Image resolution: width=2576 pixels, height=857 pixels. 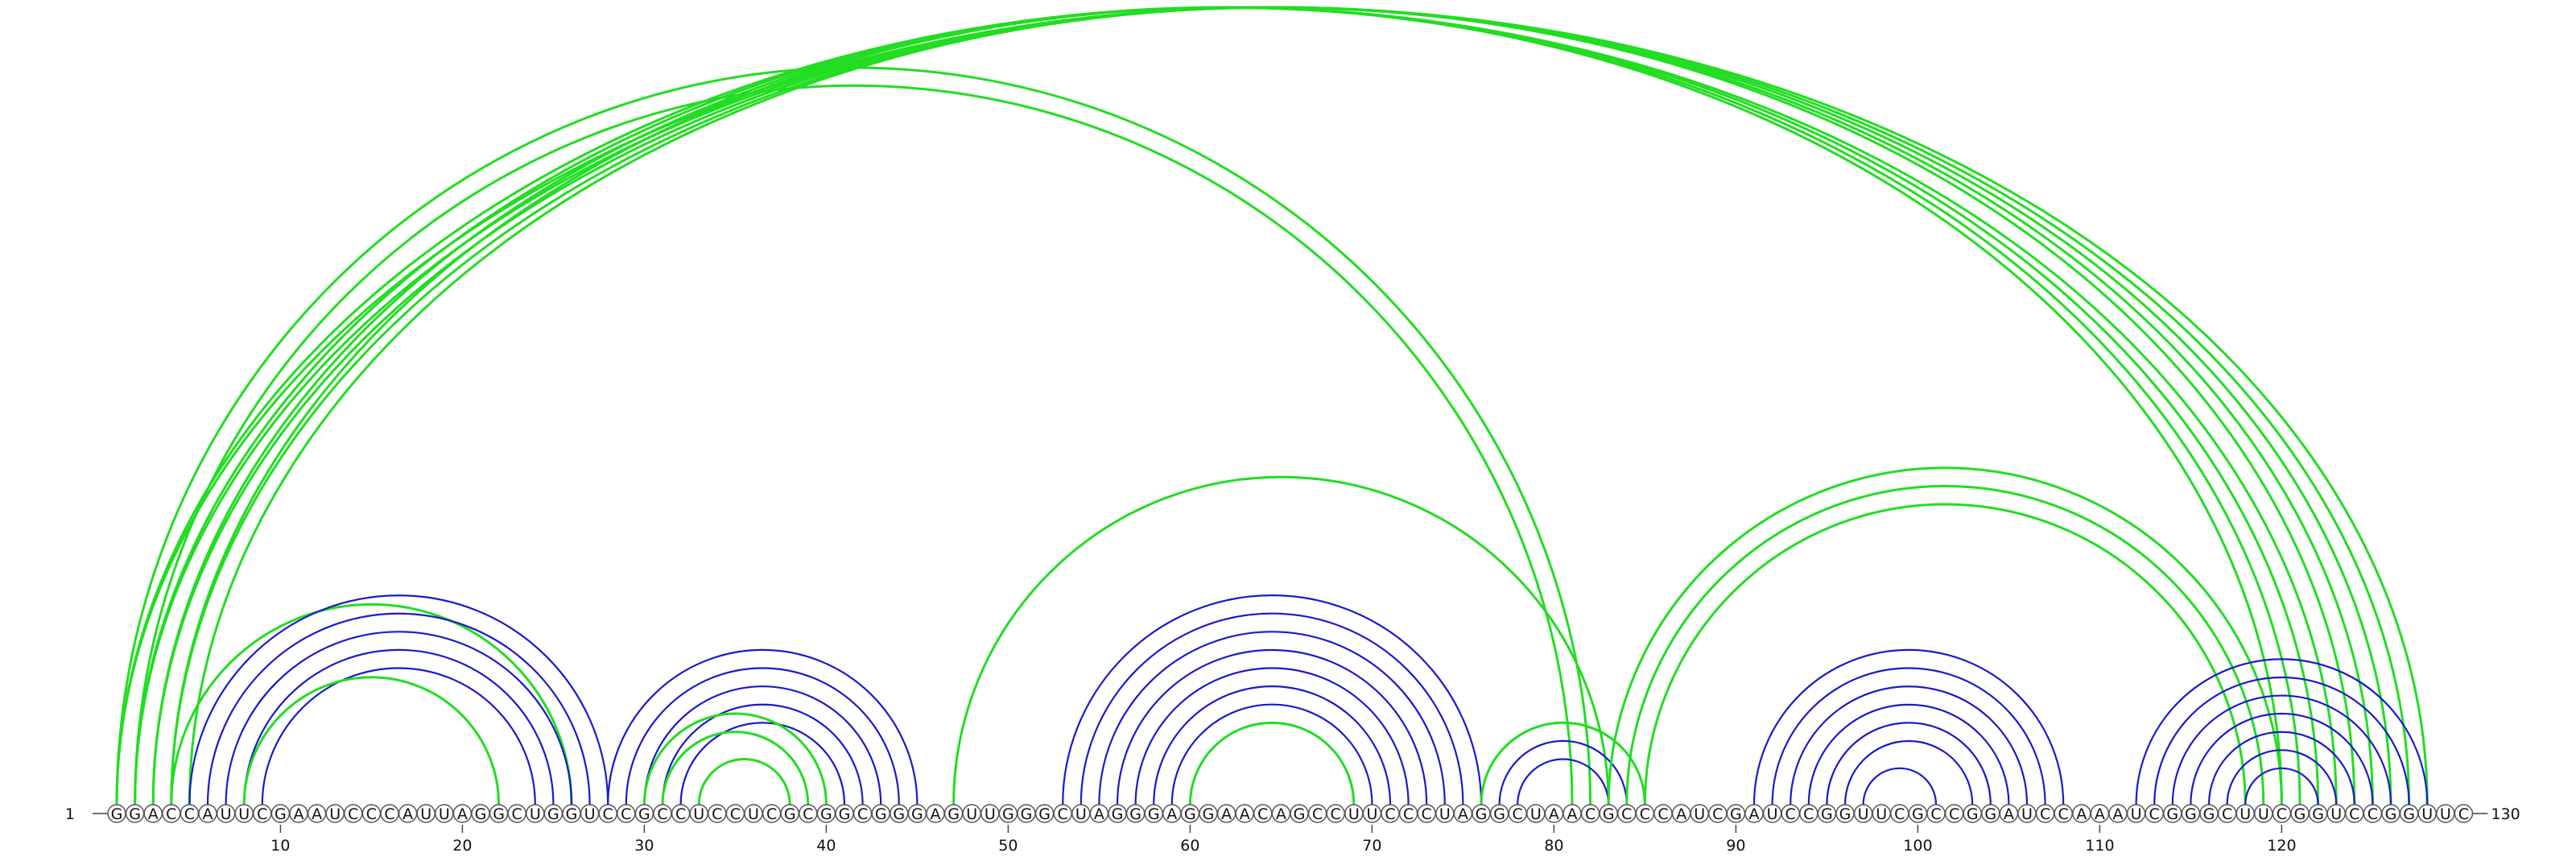 What do you see at coordinates (826, 846) in the screenshot?
I see `tick-label: 40` at bounding box center [826, 846].